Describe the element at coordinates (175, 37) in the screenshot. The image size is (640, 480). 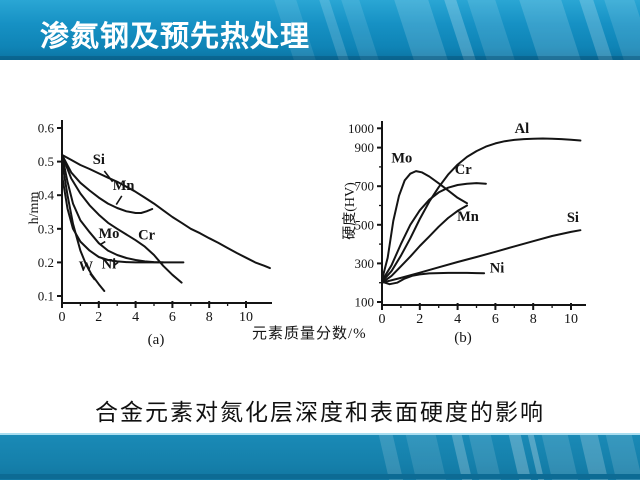
I see `slide-title: 渗氮钢及预先热处理` at that location.